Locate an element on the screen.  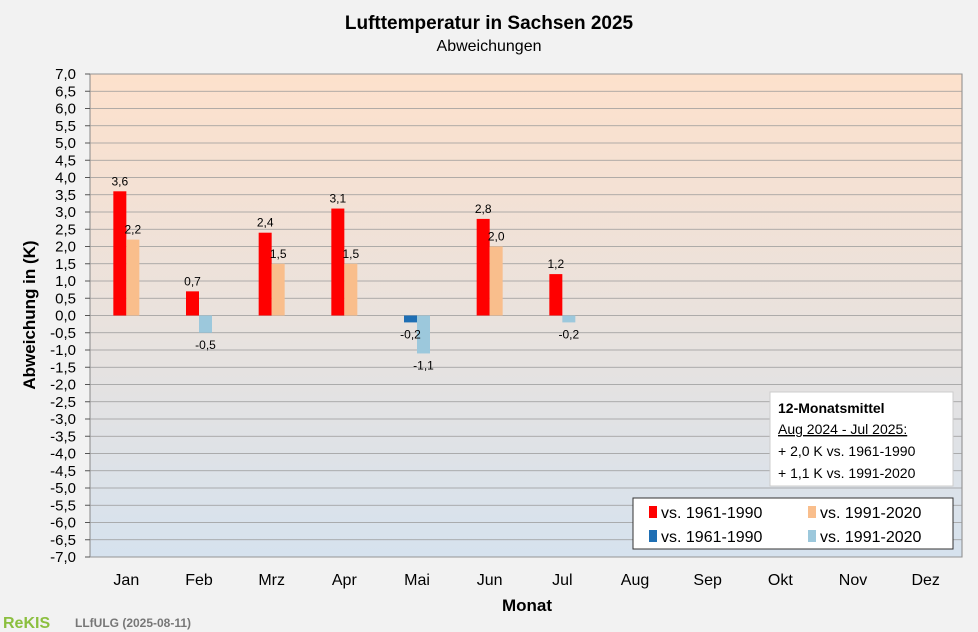
y-tick-label: 4,5 is located at coordinates (65, 160).